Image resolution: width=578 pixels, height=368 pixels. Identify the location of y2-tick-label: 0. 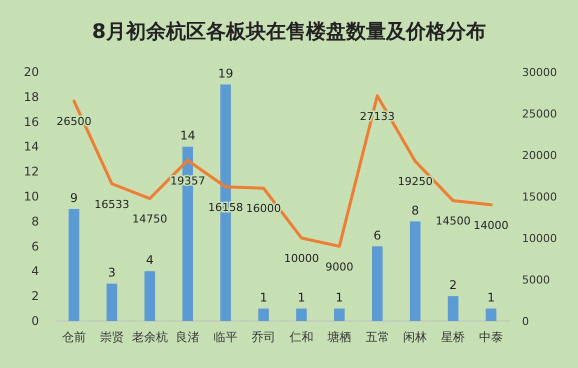
(525, 321).